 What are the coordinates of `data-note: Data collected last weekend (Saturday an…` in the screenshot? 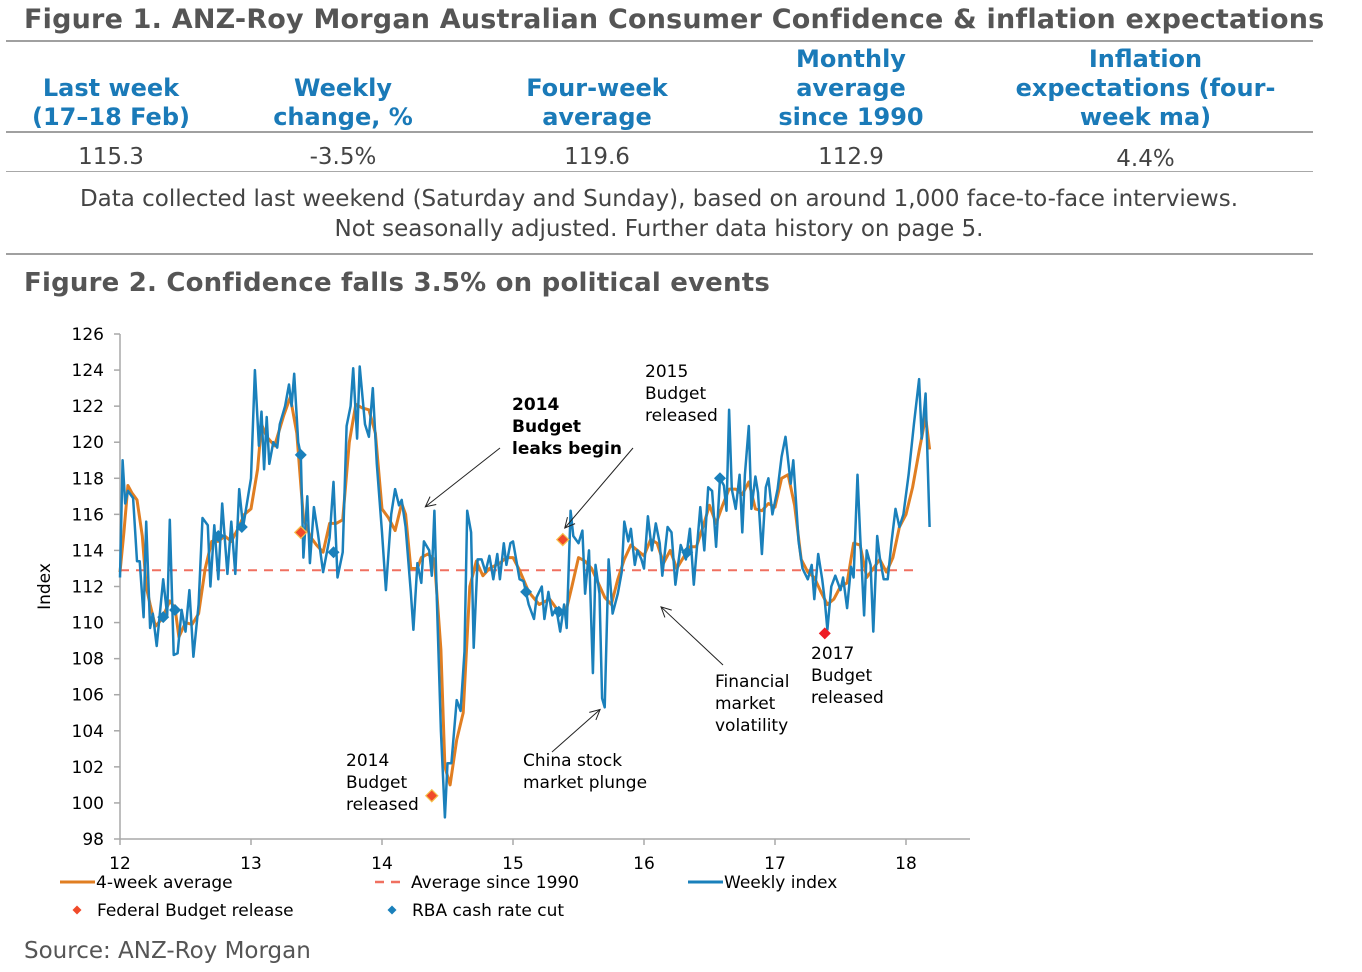 It's located at (659, 214).